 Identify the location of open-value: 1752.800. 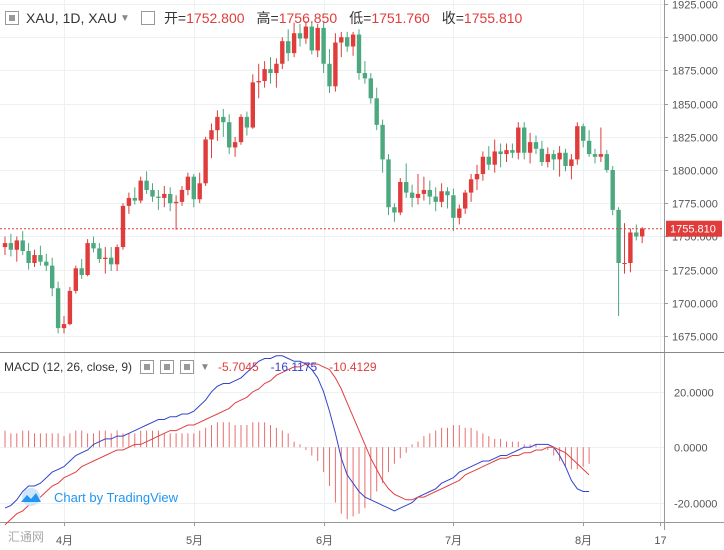
(215, 18).